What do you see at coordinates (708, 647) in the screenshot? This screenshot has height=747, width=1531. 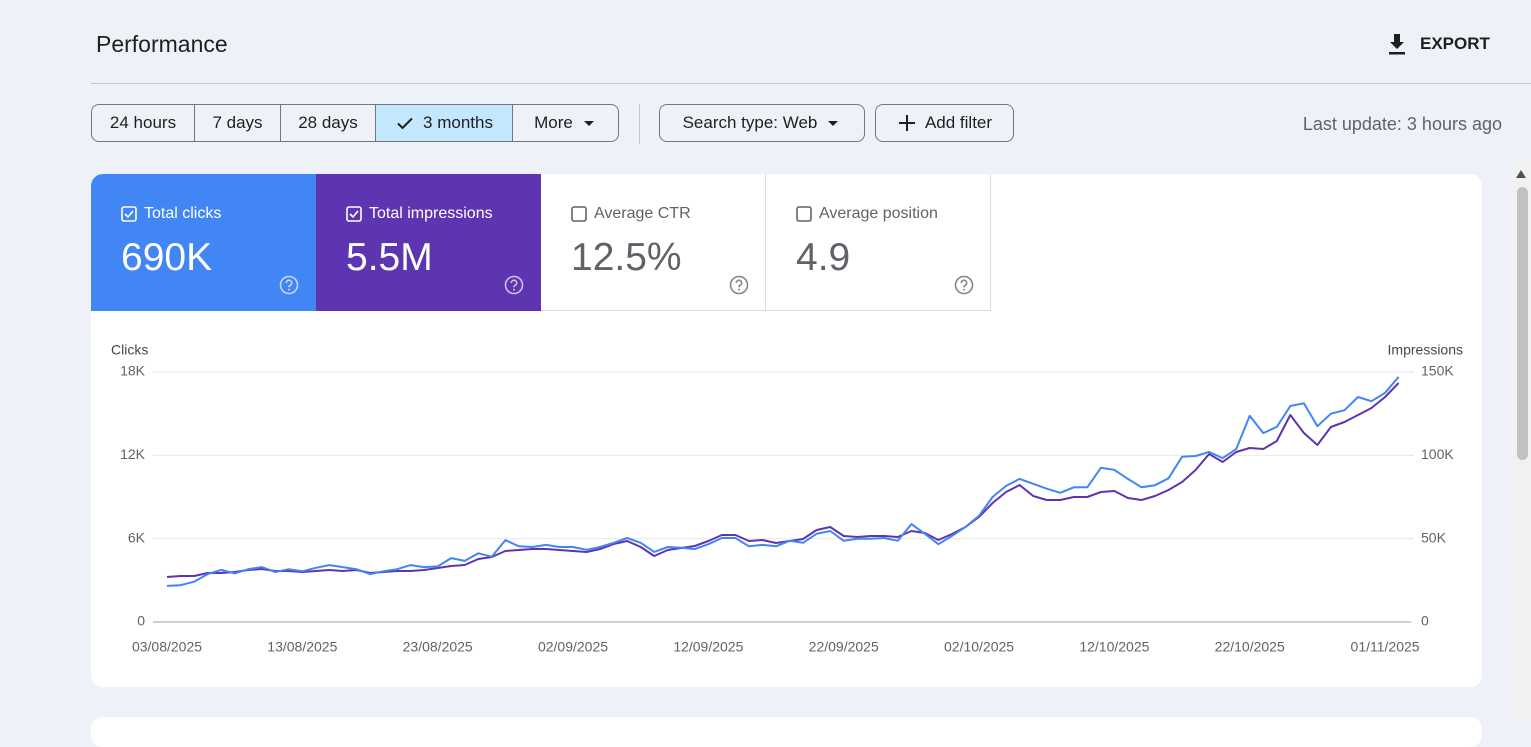 I see `x-tick-label: 12/09/2025` at bounding box center [708, 647].